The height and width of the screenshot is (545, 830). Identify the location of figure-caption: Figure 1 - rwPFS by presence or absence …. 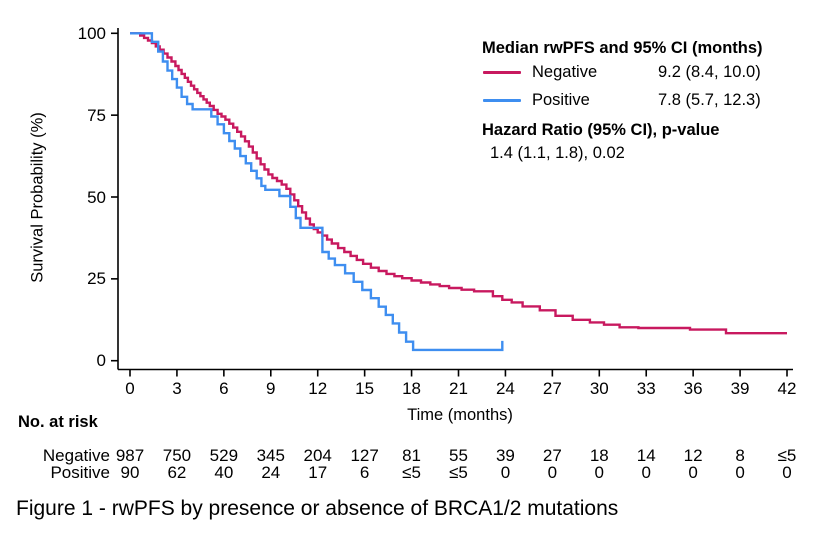
(317, 508).